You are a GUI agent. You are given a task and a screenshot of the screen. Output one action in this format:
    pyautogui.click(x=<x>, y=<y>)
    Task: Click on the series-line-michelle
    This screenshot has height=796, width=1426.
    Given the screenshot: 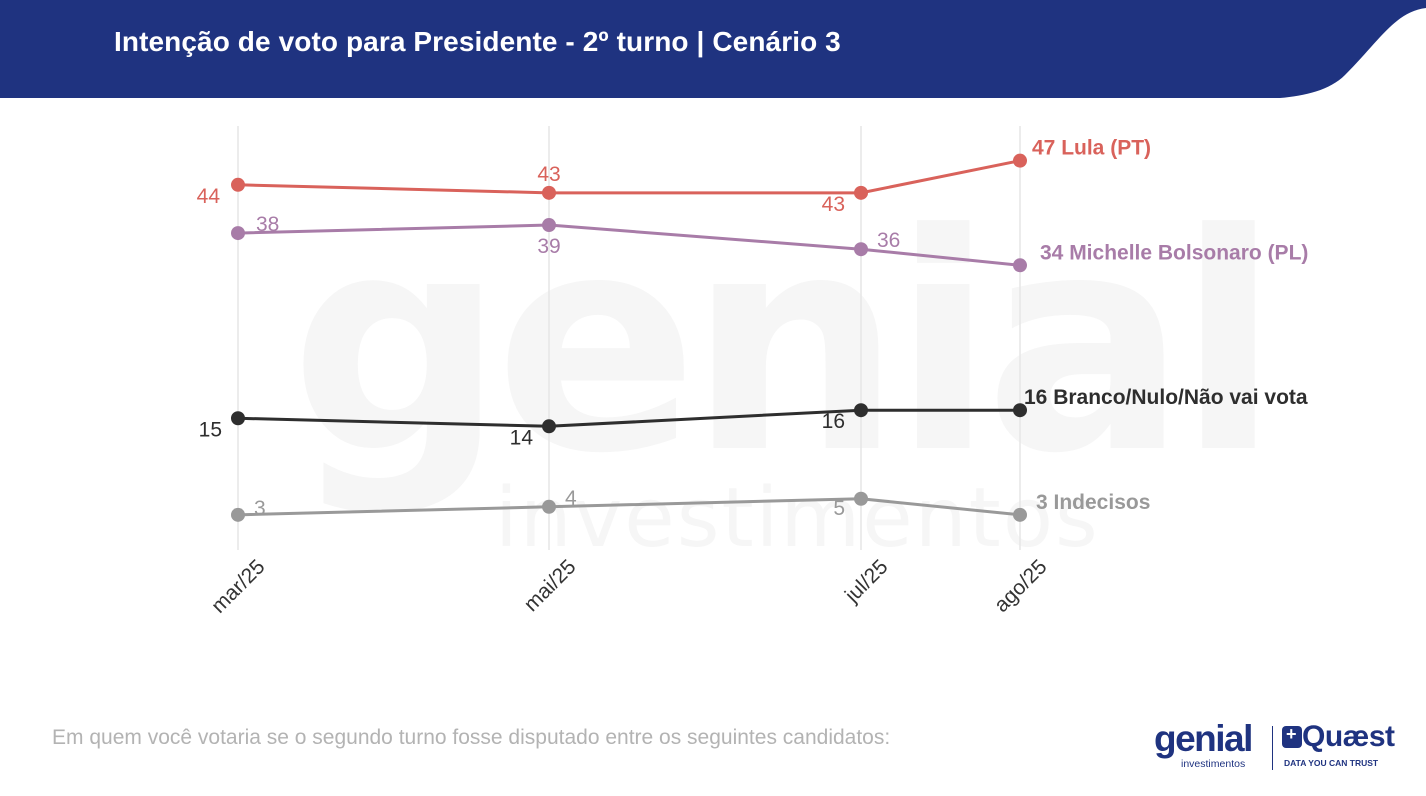 What is the action you would take?
    pyautogui.click(x=629, y=245)
    